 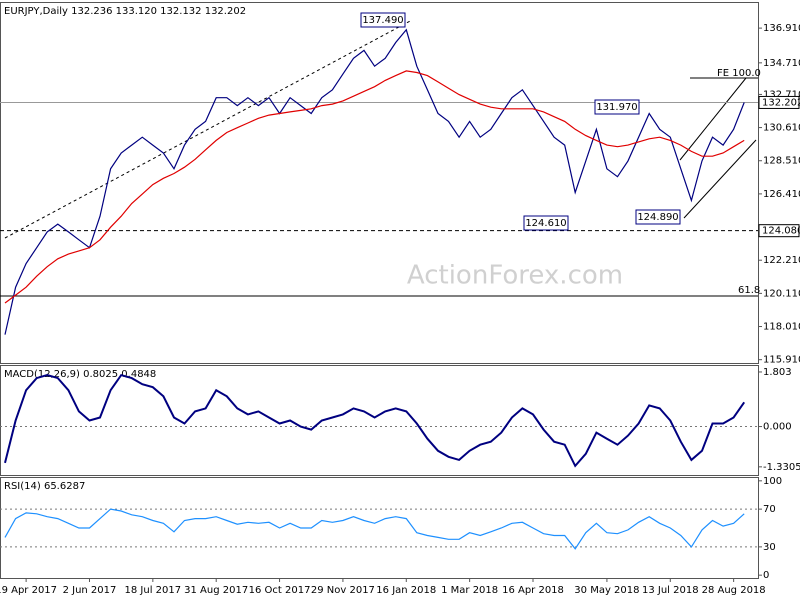 I want to click on y-tick-label: 115.910, so click(x=781, y=360).